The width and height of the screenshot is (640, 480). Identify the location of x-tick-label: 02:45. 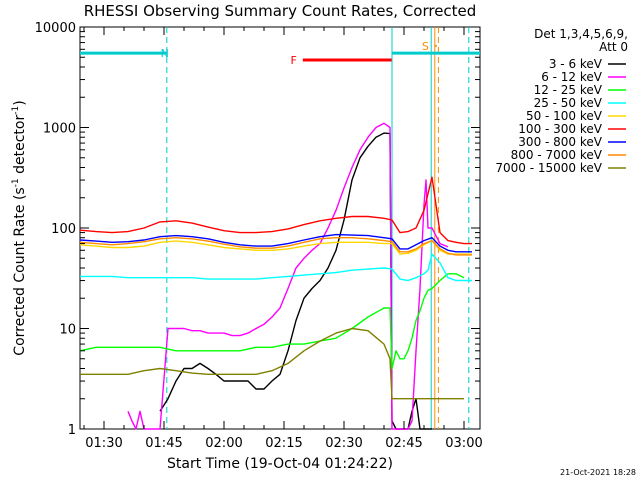
(403, 443).